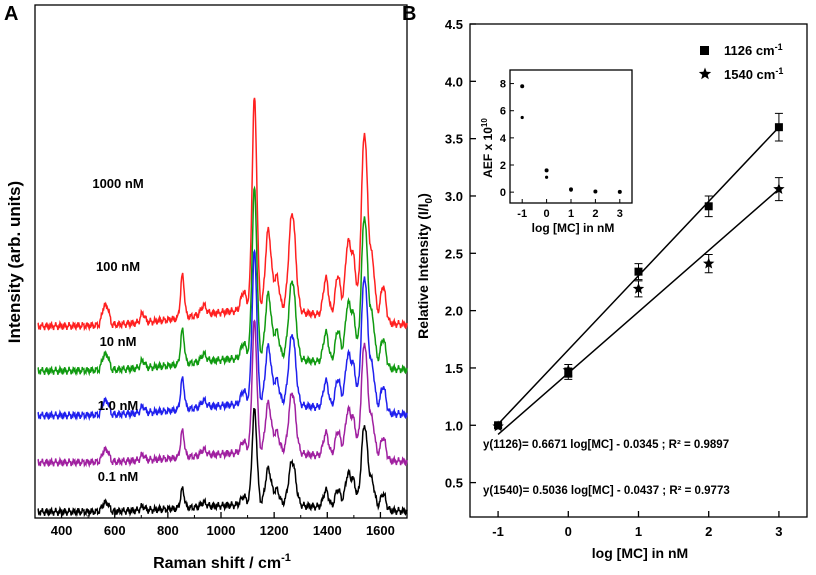  Describe the element at coordinates (620, 214) in the screenshot. I see `inset-x-tick-label: 3` at that location.